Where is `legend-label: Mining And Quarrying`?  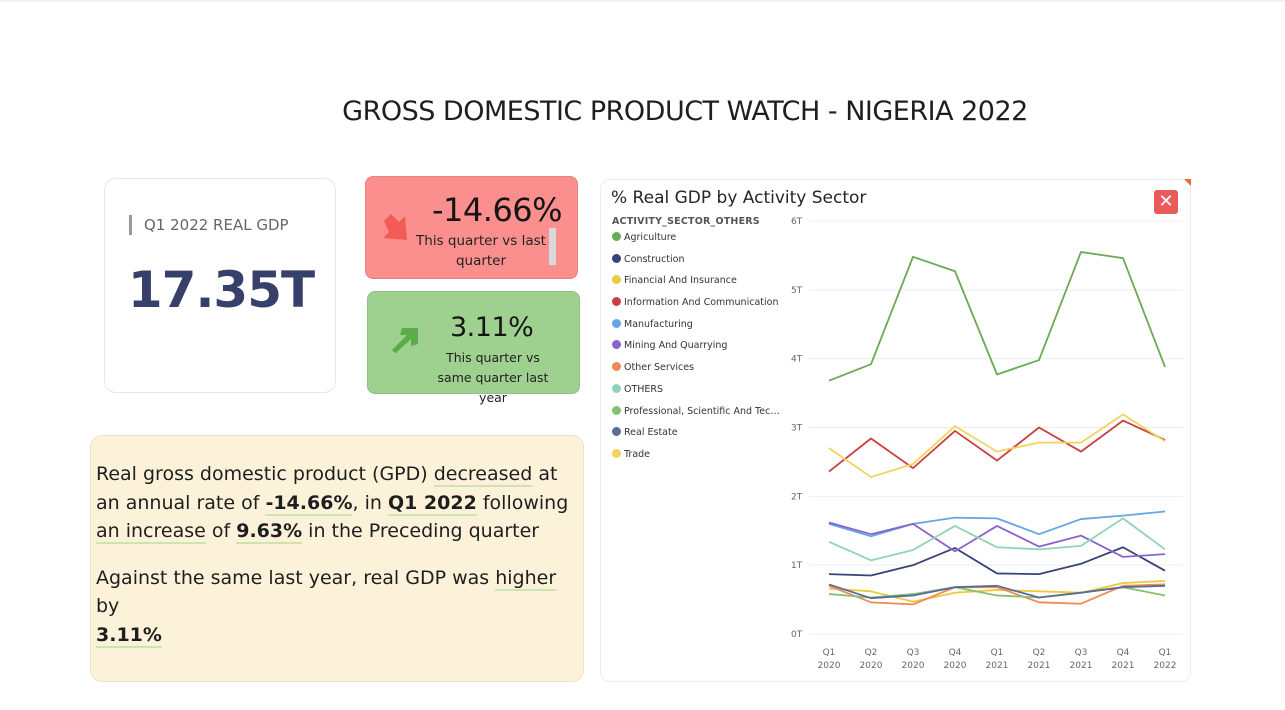
legend-label: Mining And Quarrying is located at coordinates (676, 346).